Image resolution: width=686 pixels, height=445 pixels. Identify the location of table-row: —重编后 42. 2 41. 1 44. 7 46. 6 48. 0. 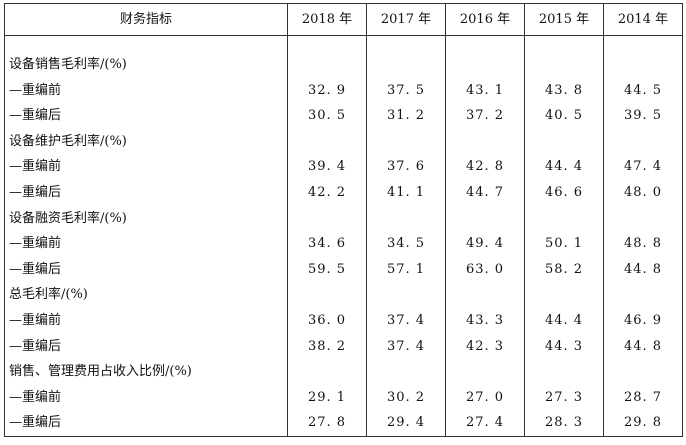
(343, 192).